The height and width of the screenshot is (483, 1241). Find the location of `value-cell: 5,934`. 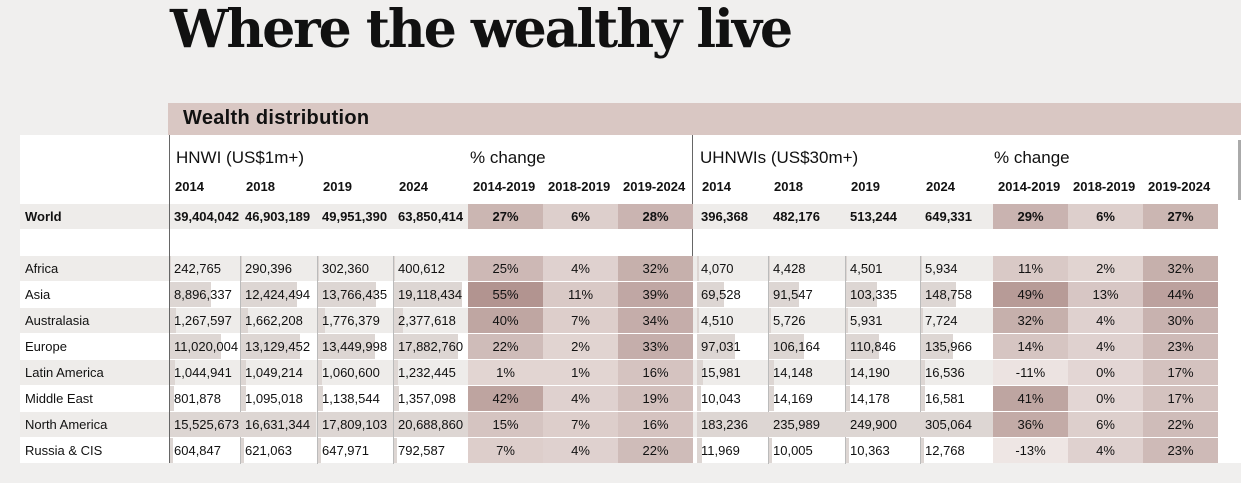

value-cell: 5,934 is located at coordinates (957, 268).